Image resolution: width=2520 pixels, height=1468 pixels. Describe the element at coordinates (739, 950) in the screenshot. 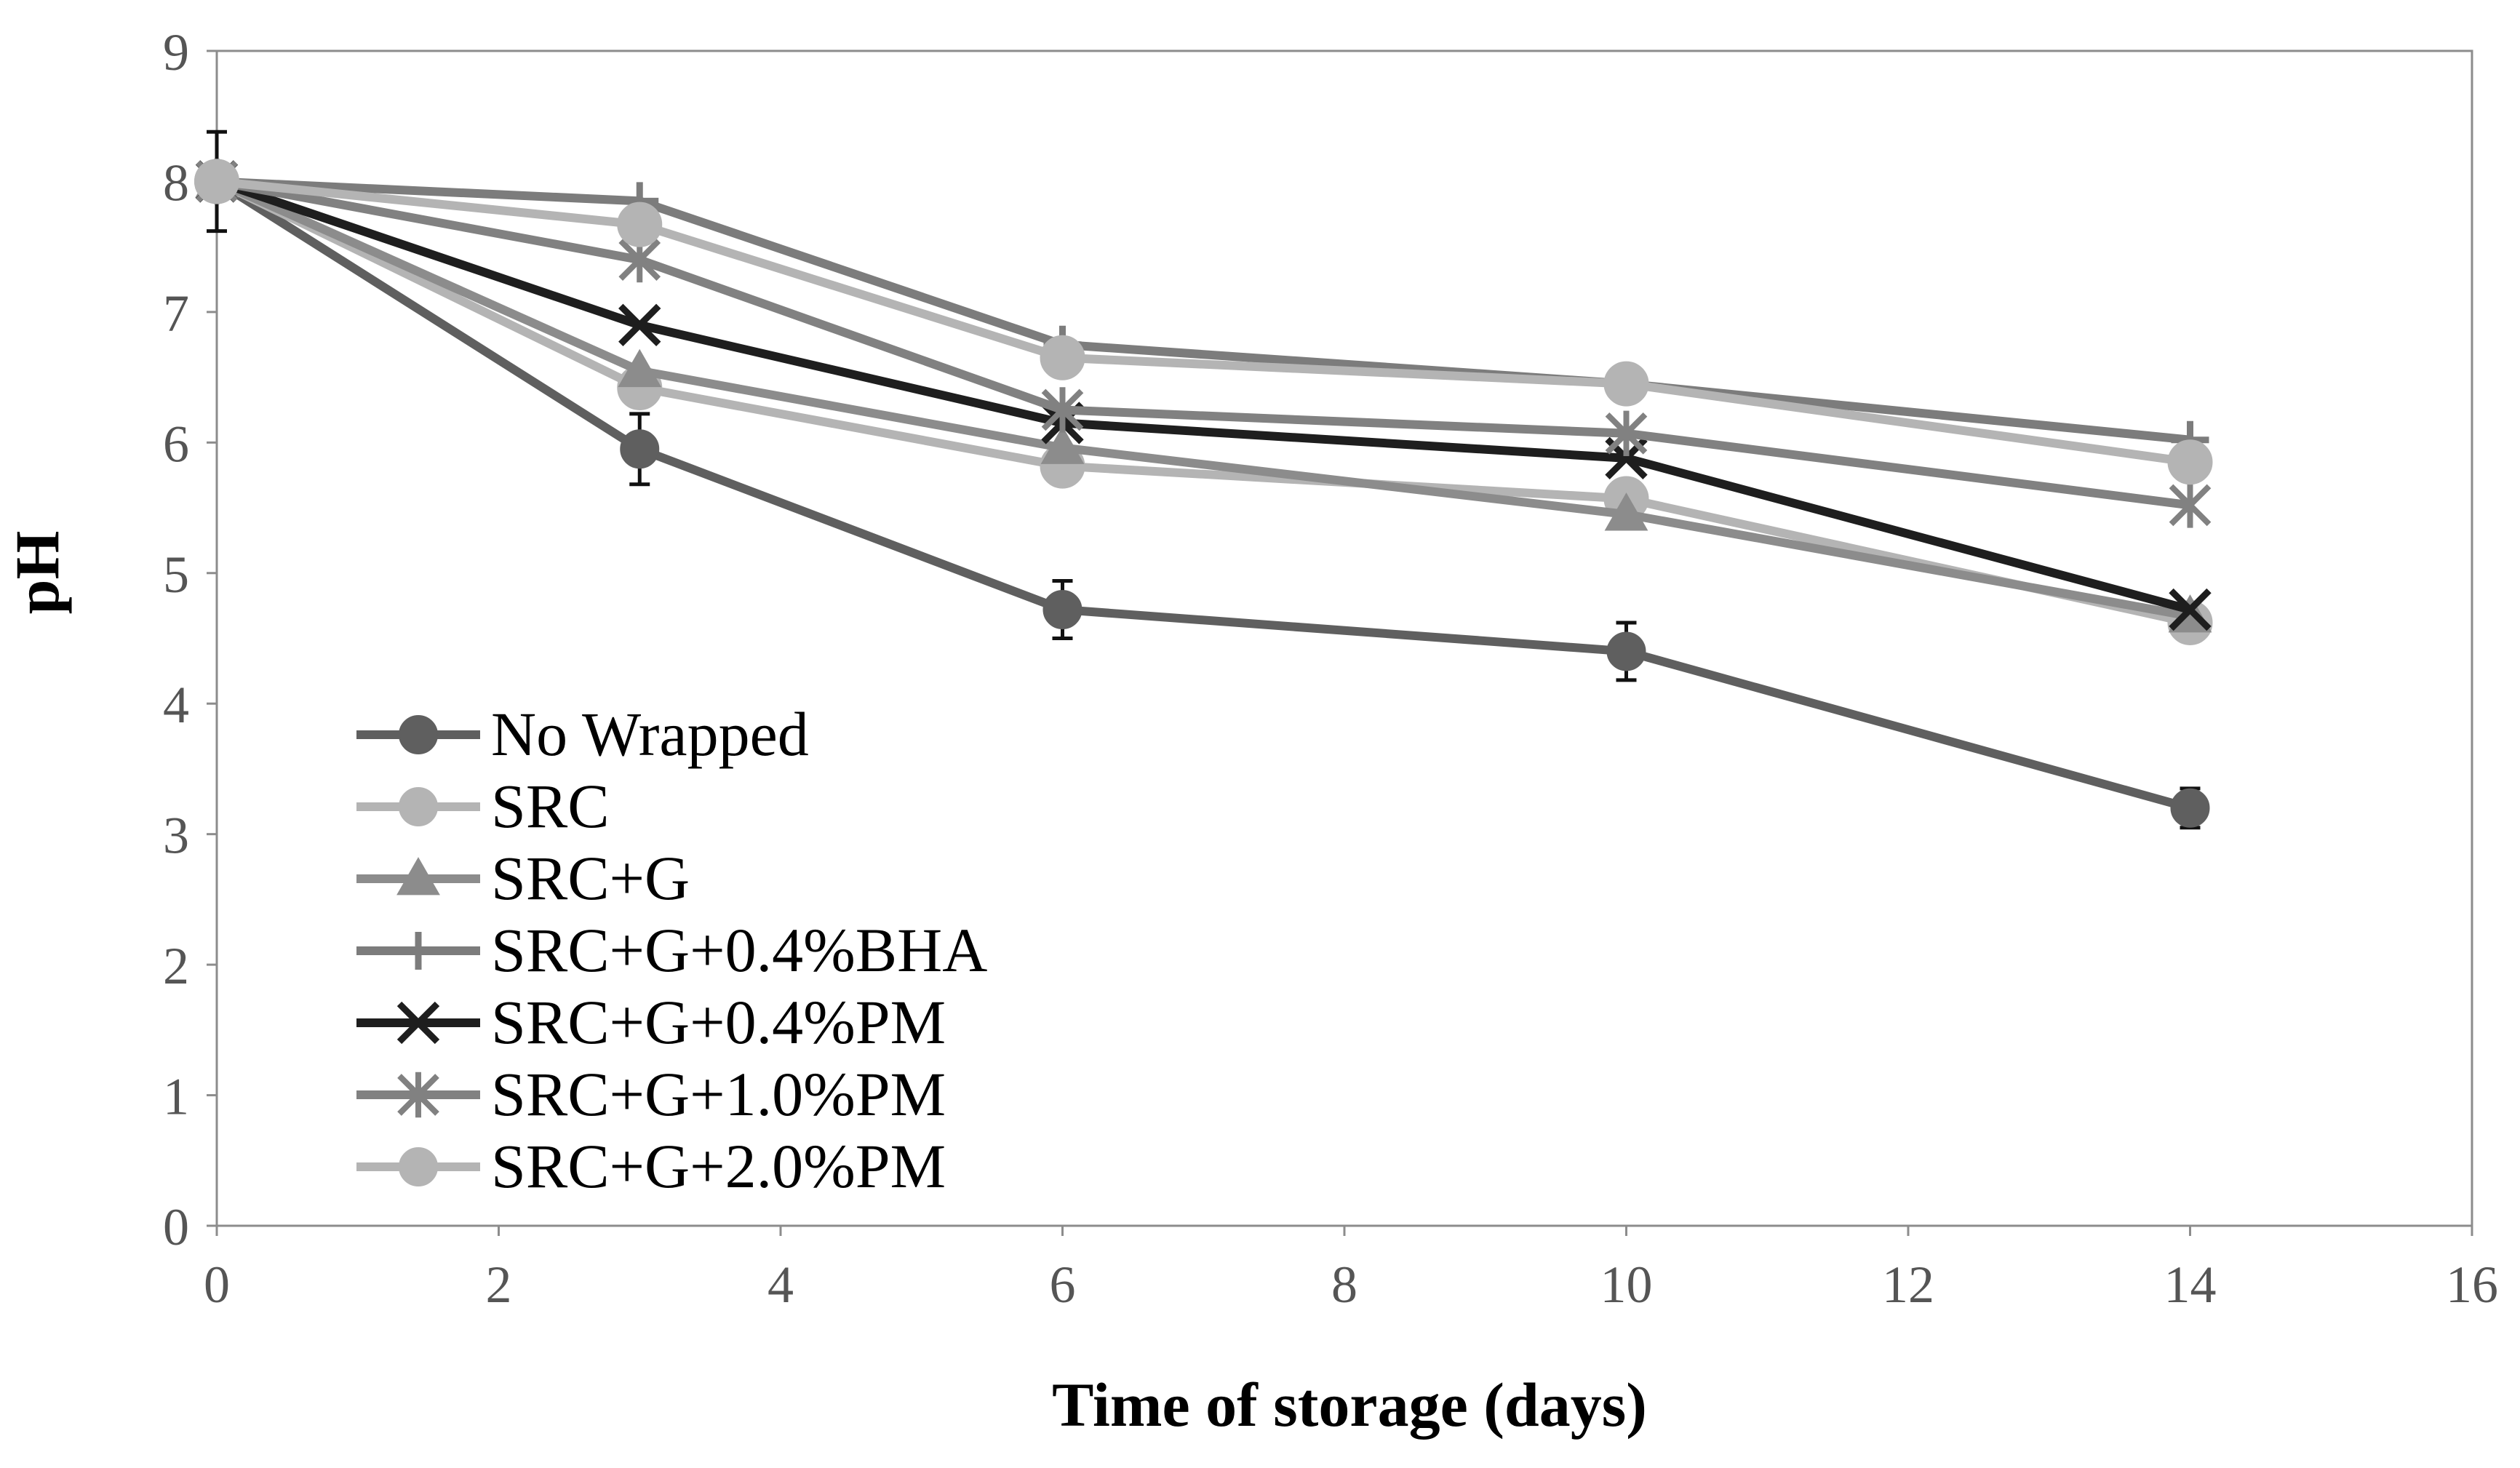

I see `legend-label: SRC+G+0.4%BHA` at that location.